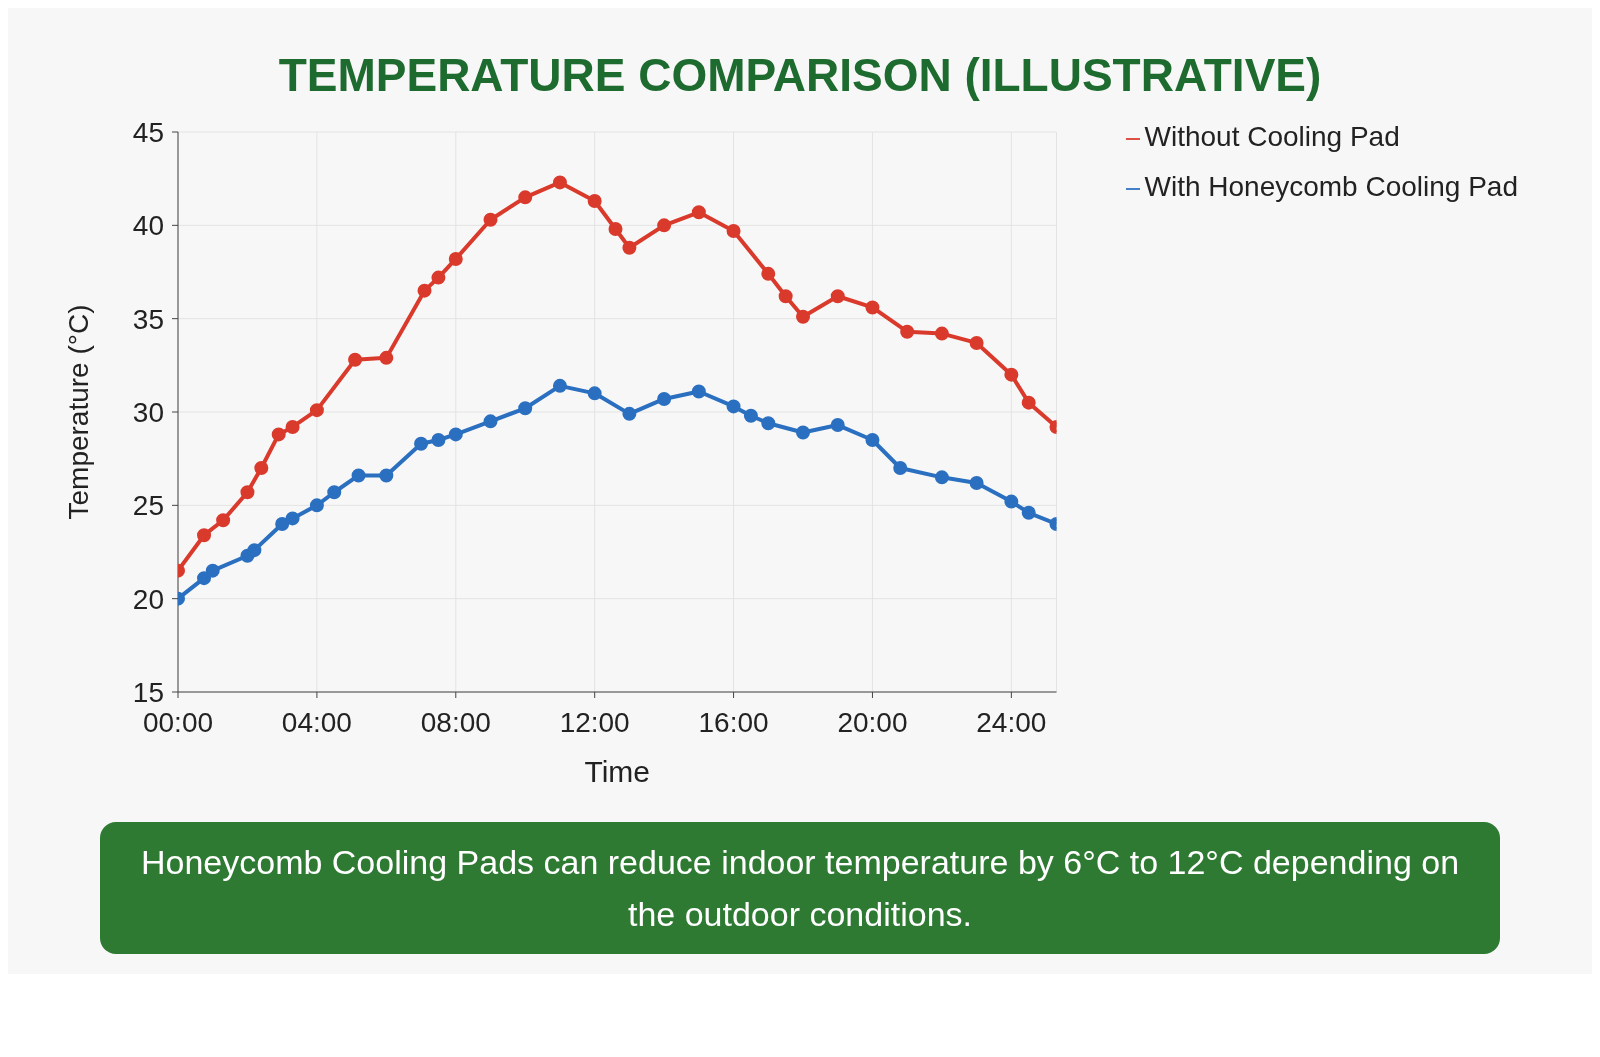 This screenshot has width=1600, height=1057. I want to click on y-tick-label: 20, so click(148, 599).